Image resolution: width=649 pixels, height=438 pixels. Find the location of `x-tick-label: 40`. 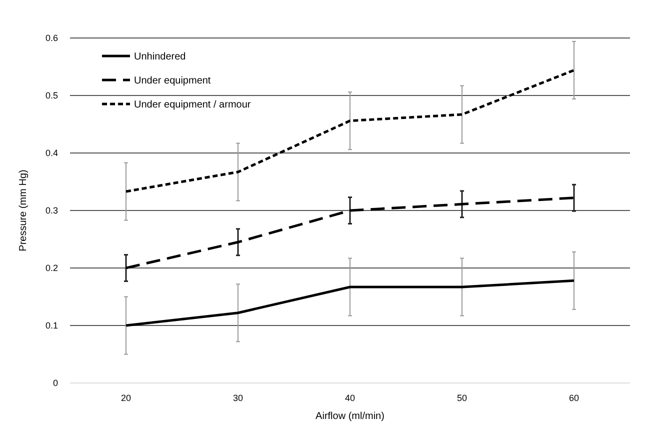

x-tick-label: 40 is located at coordinates (350, 398).